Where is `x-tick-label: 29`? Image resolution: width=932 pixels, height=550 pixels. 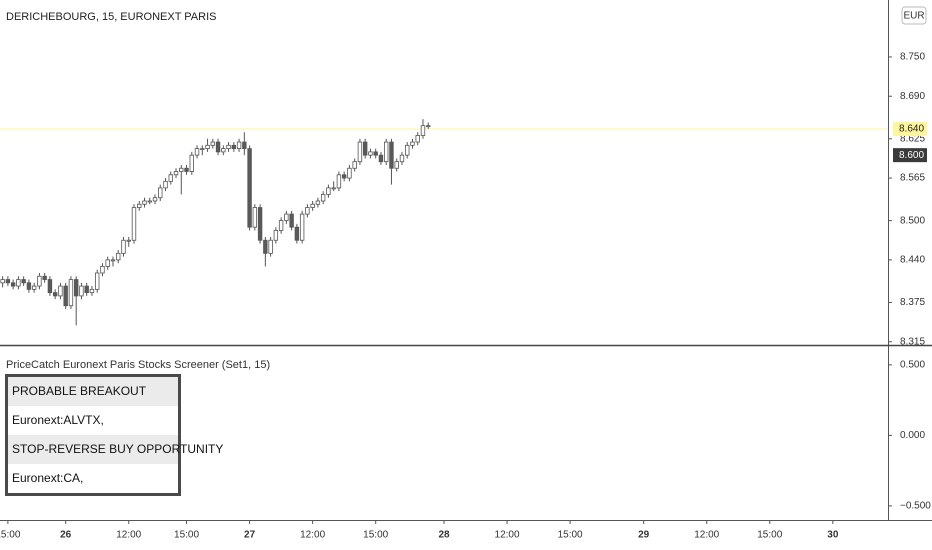
x-tick-label: 29 is located at coordinates (644, 535).